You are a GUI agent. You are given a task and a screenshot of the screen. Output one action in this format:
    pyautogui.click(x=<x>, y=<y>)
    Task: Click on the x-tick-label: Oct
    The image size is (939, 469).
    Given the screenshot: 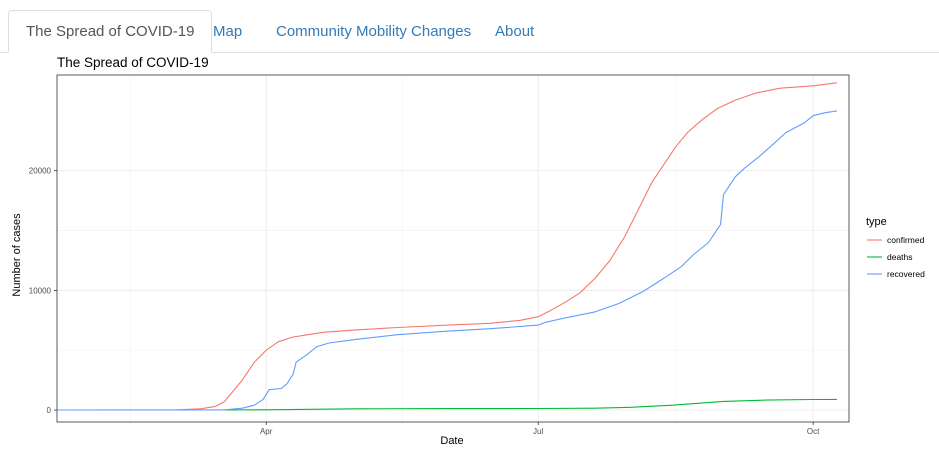 What is the action you would take?
    pyautogui.click(x=813, y=431)
    